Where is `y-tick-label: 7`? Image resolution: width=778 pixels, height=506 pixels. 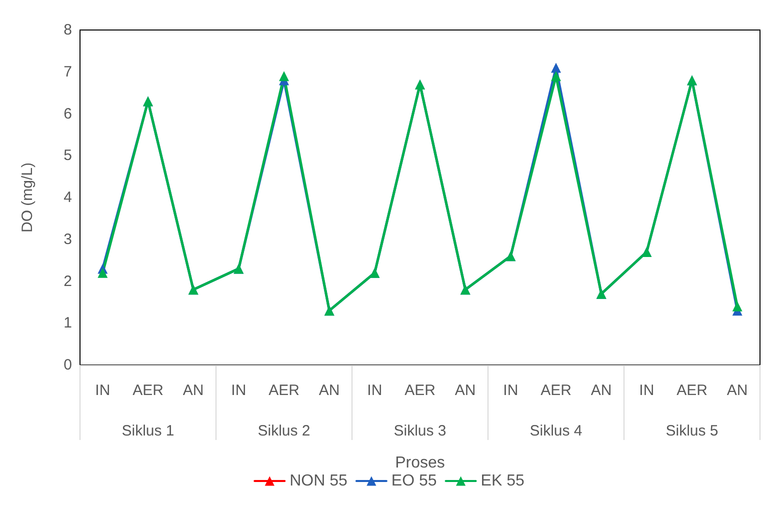 y-tick-label: 7 is located at coordinates (68, 71).